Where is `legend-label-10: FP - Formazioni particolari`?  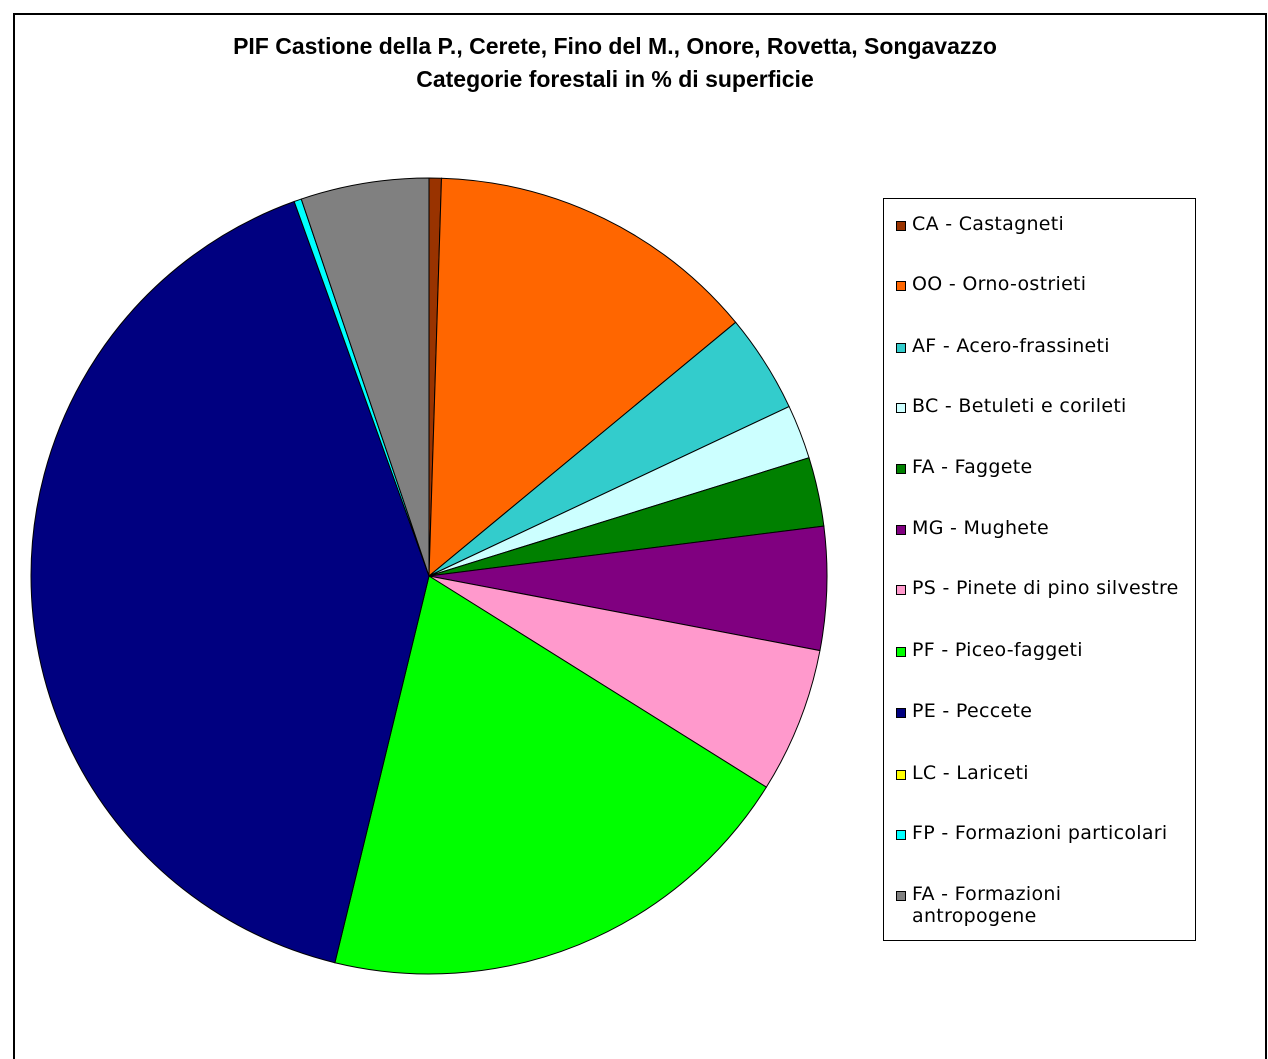
legend-label-10: FP - Formazioni particolari is located at coordinates (1040, 833).